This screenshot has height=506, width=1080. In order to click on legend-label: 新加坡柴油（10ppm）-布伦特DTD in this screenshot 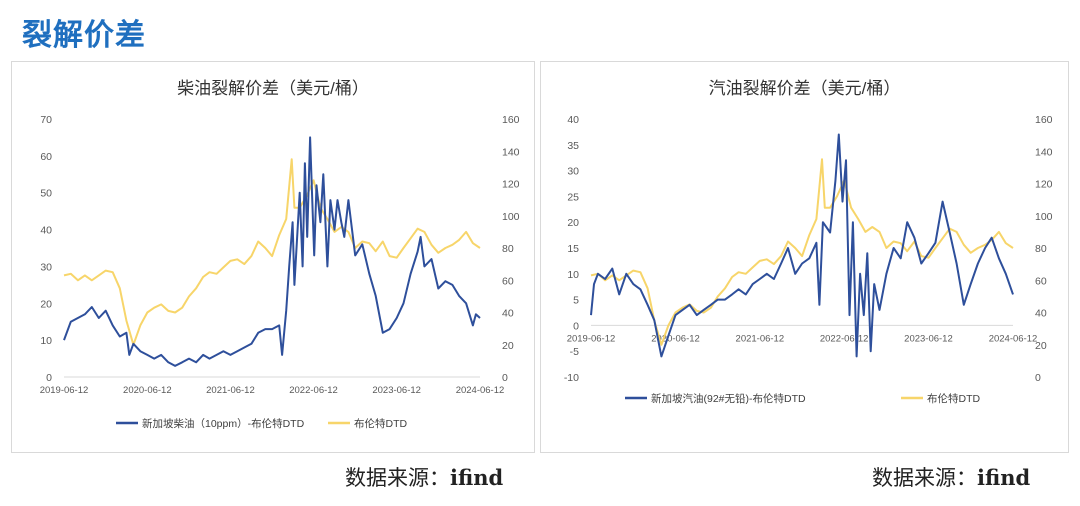, I will do `click(223, 423)`.